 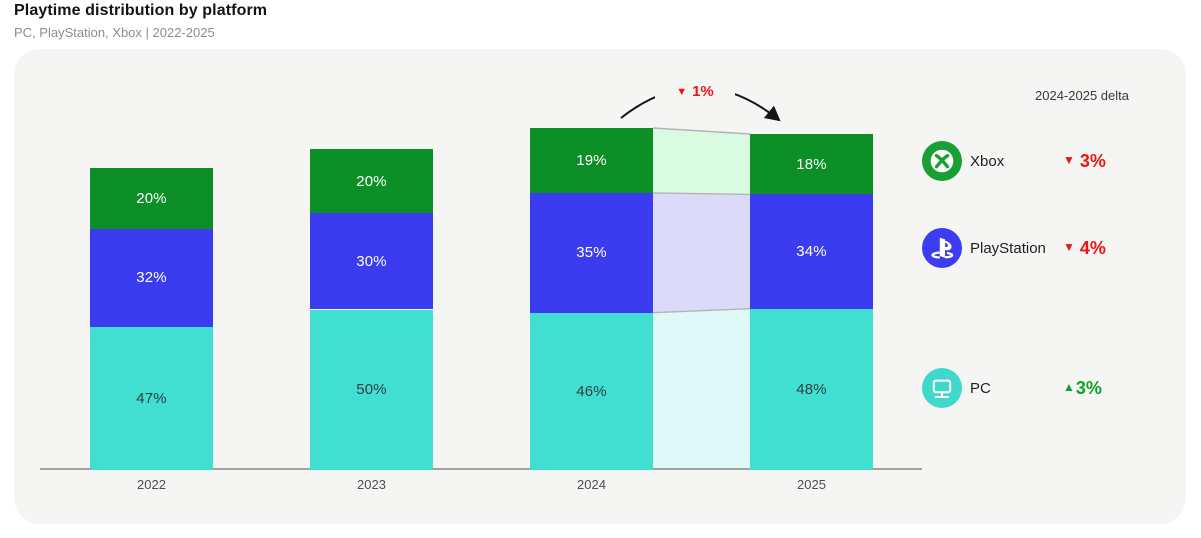 What do you see at coordinates (1047, 161) in the screenshot?
I see `legend-row-xbox: Xbox ▼ 3%` at bounding box center [1047, 161].